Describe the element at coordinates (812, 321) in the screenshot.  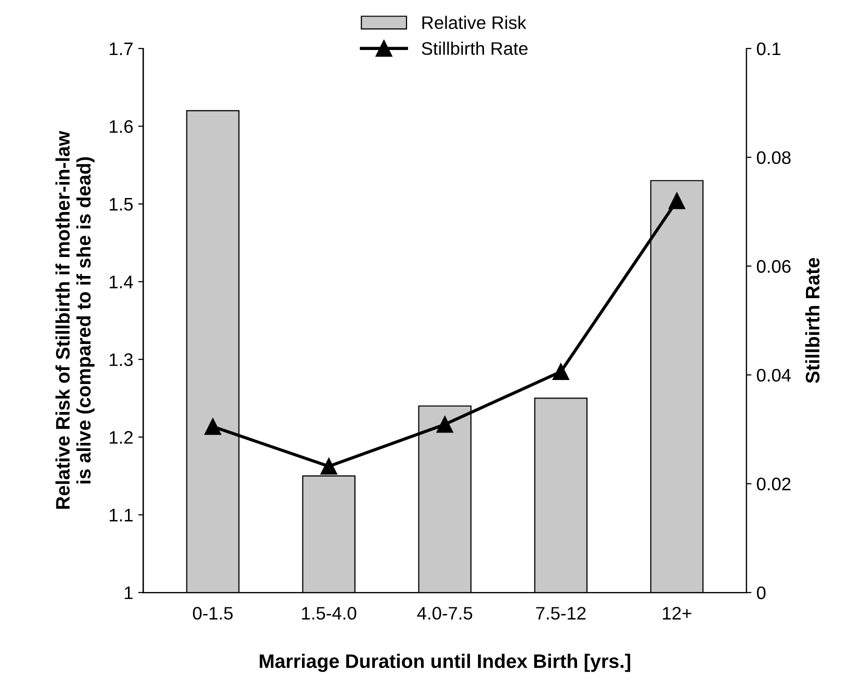
I see `y2-axis-title: Stillbirth Rate` at that location.